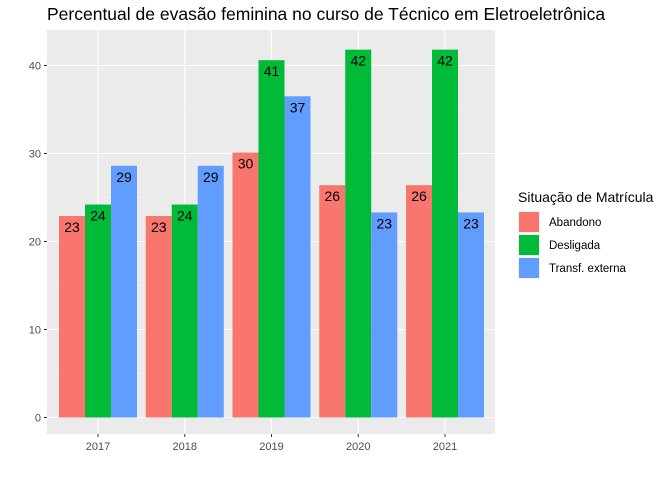  What do you see at coordinates (271, 447) in the screenshot?
I see `x-tick-label: 2019` at bounding box center [271, 447].